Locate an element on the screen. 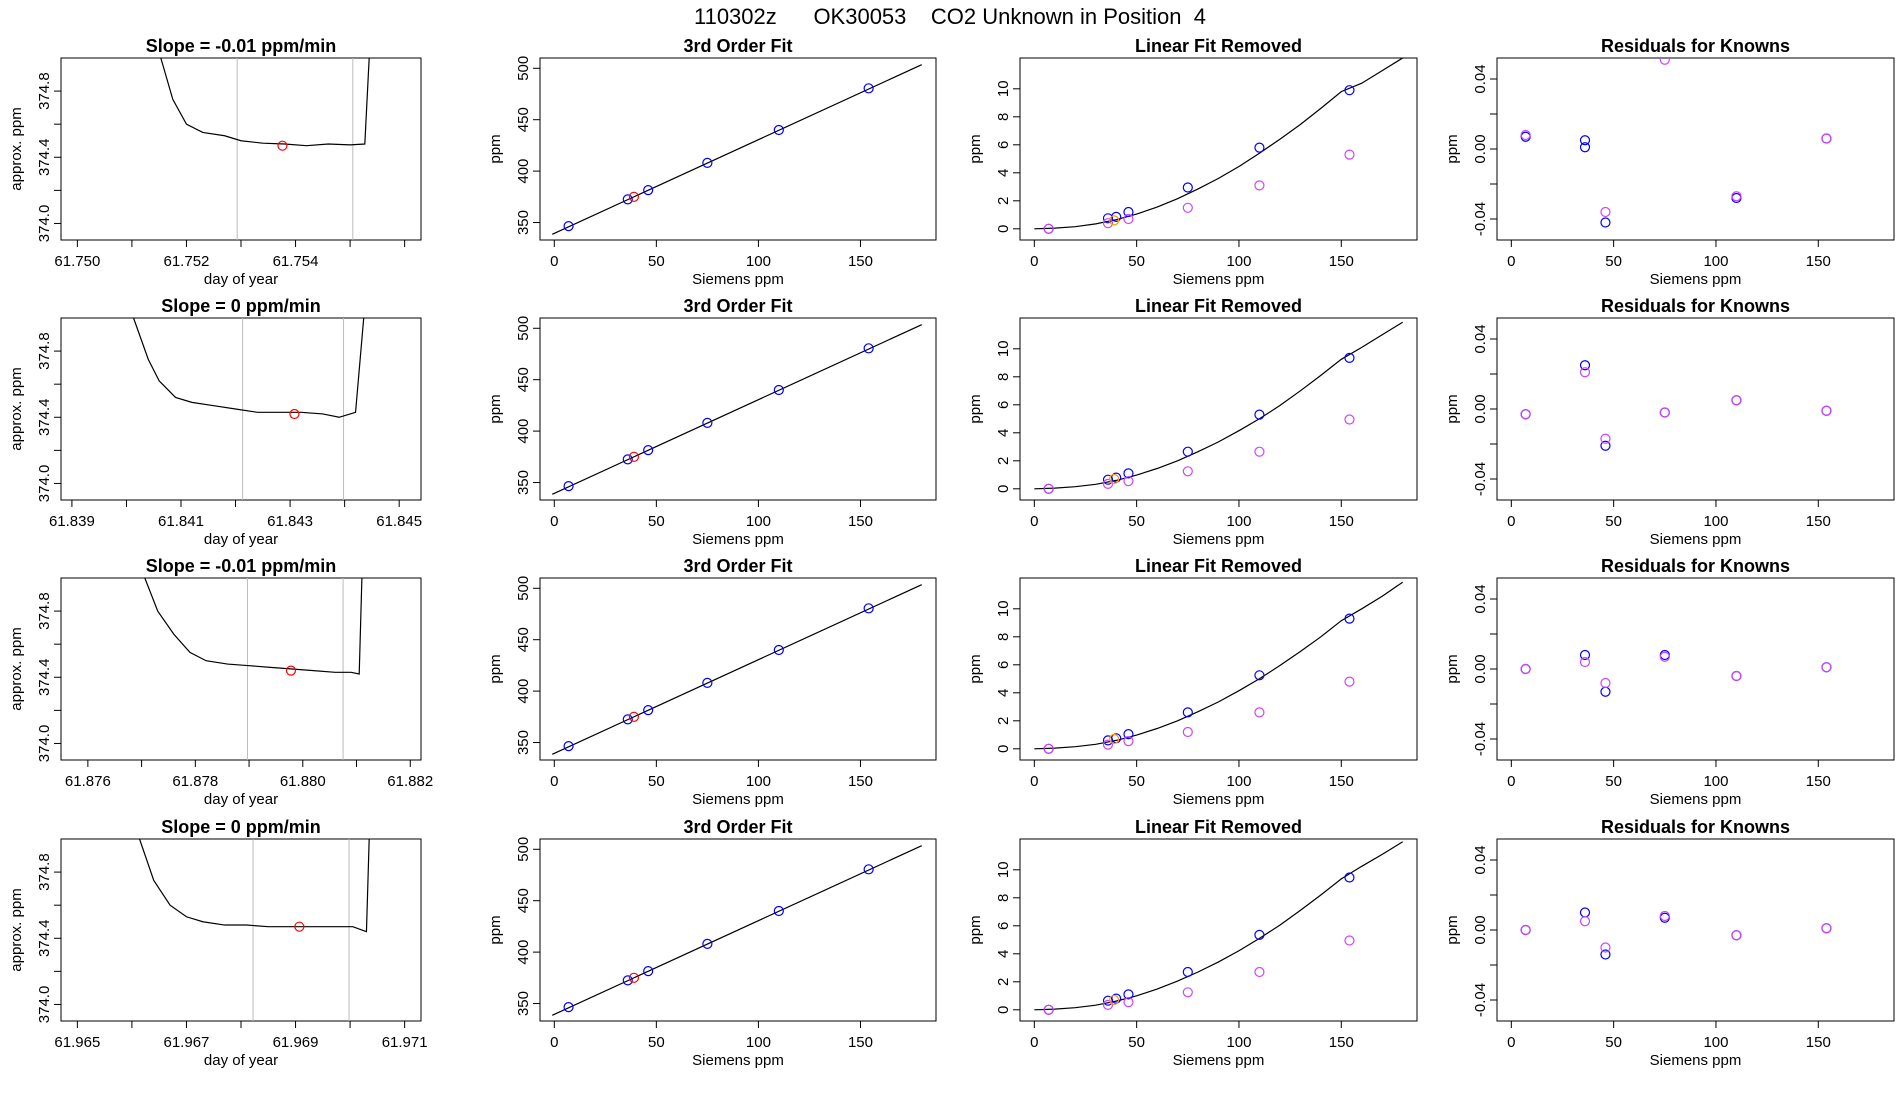  y-tick-label: -0.04 is located at coordinates (1480, 219).